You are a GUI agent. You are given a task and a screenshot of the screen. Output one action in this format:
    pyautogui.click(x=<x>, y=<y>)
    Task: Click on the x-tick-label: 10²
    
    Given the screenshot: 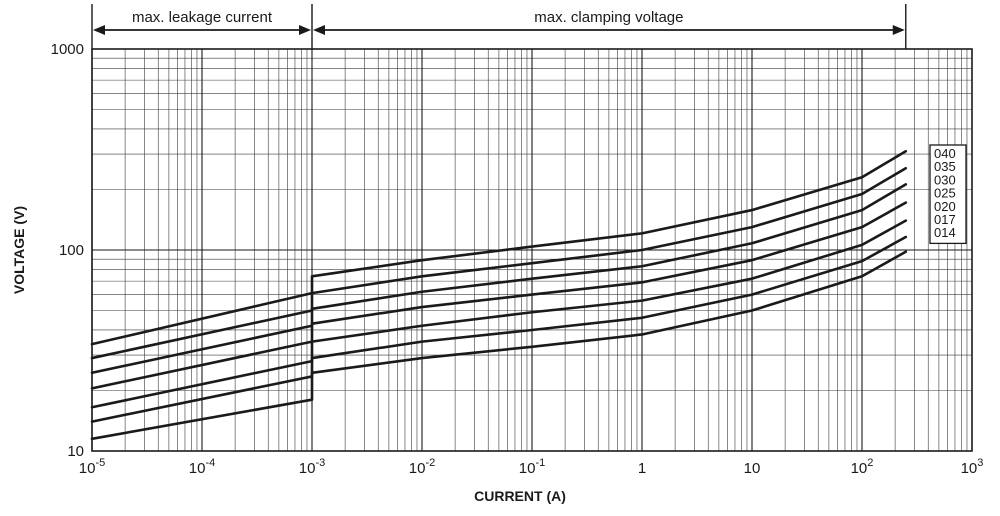 What is the action you would take?
    pyautogui.click(x=862, y=467)
    